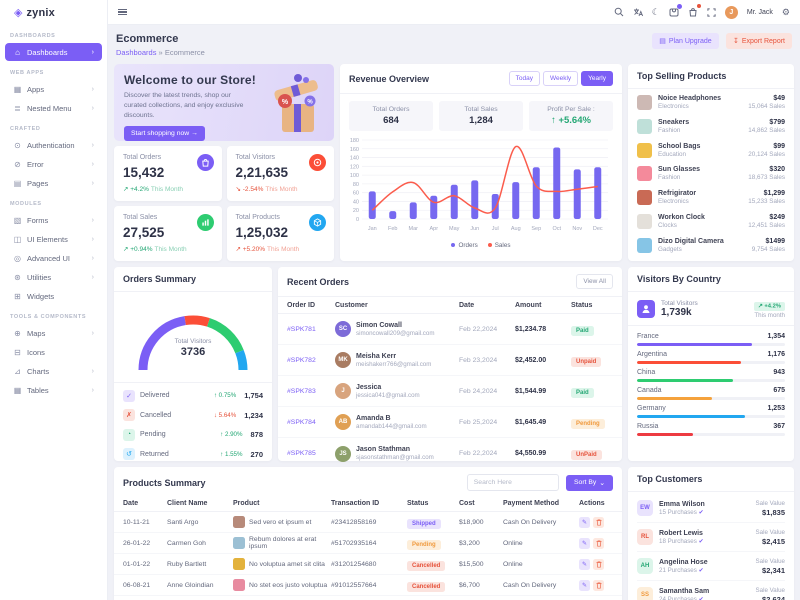 The width and height of the screenshot is (800, 600). What do you see at coordinates (168, 173) in the screenshot?
I see `stat-card-total-orders: Total Orders 15,432 ↗ +4.2% This Month` at bounding box center [168, 173].